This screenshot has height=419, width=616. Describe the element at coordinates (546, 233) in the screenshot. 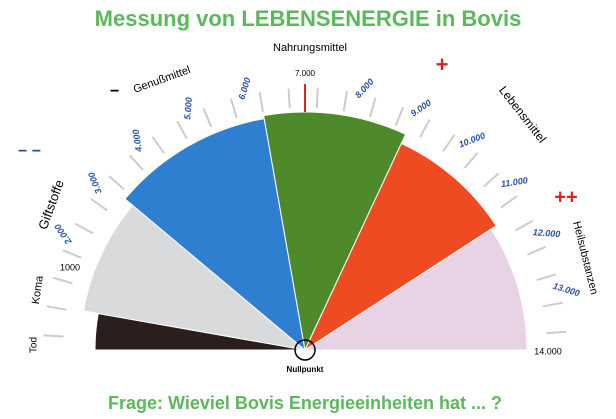

I see `scale-label: 12.000` at that location.